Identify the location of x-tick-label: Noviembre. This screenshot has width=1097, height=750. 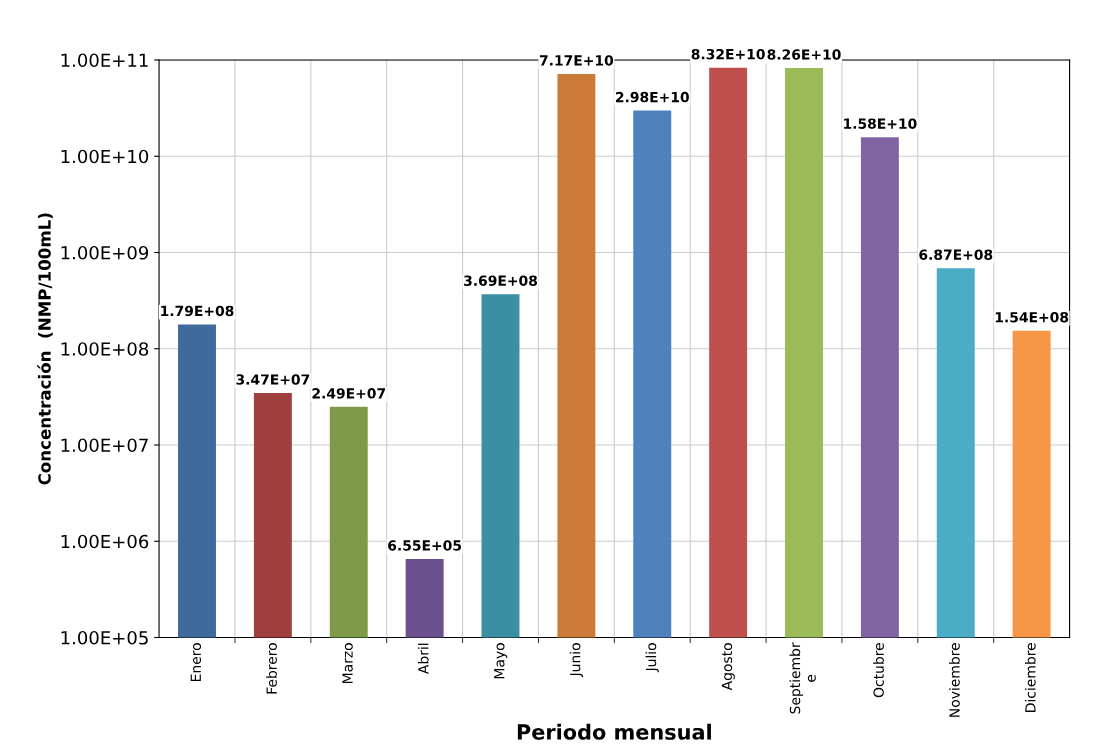
(954, 680).